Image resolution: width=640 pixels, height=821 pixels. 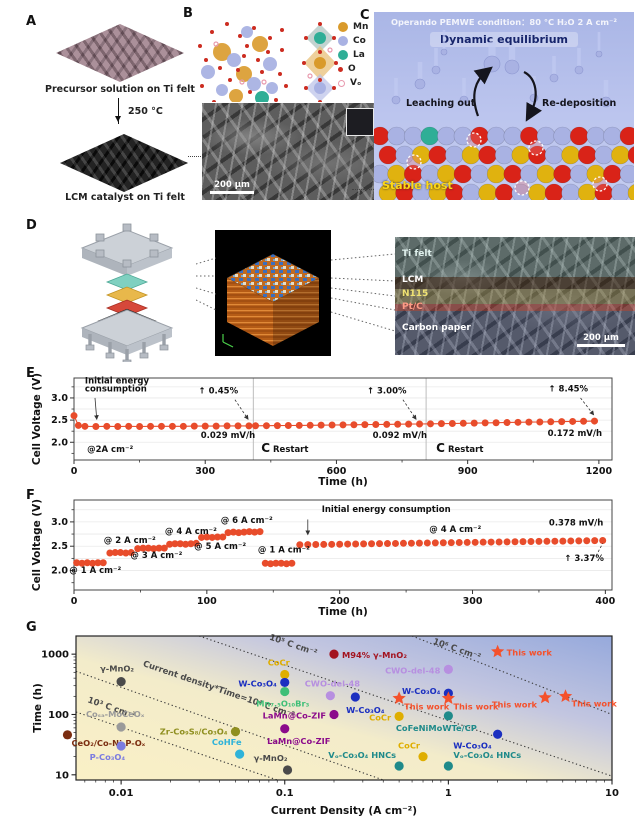 What do you see at coordinates (31, 21) in the screenshot?
I see `panel-letter-a: A` at bounding box center [31, 21].